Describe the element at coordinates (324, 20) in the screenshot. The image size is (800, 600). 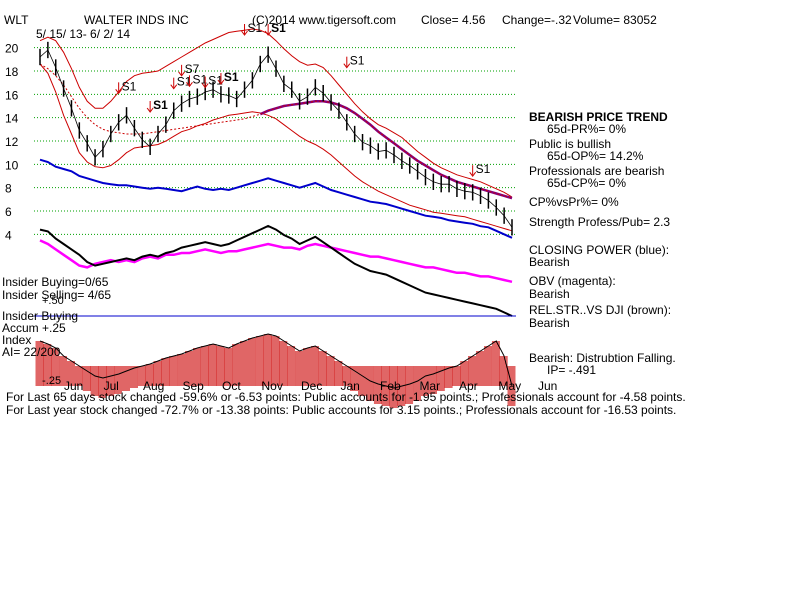
I see `copyright: (C)2014 www.tigersoft.com` at that location.